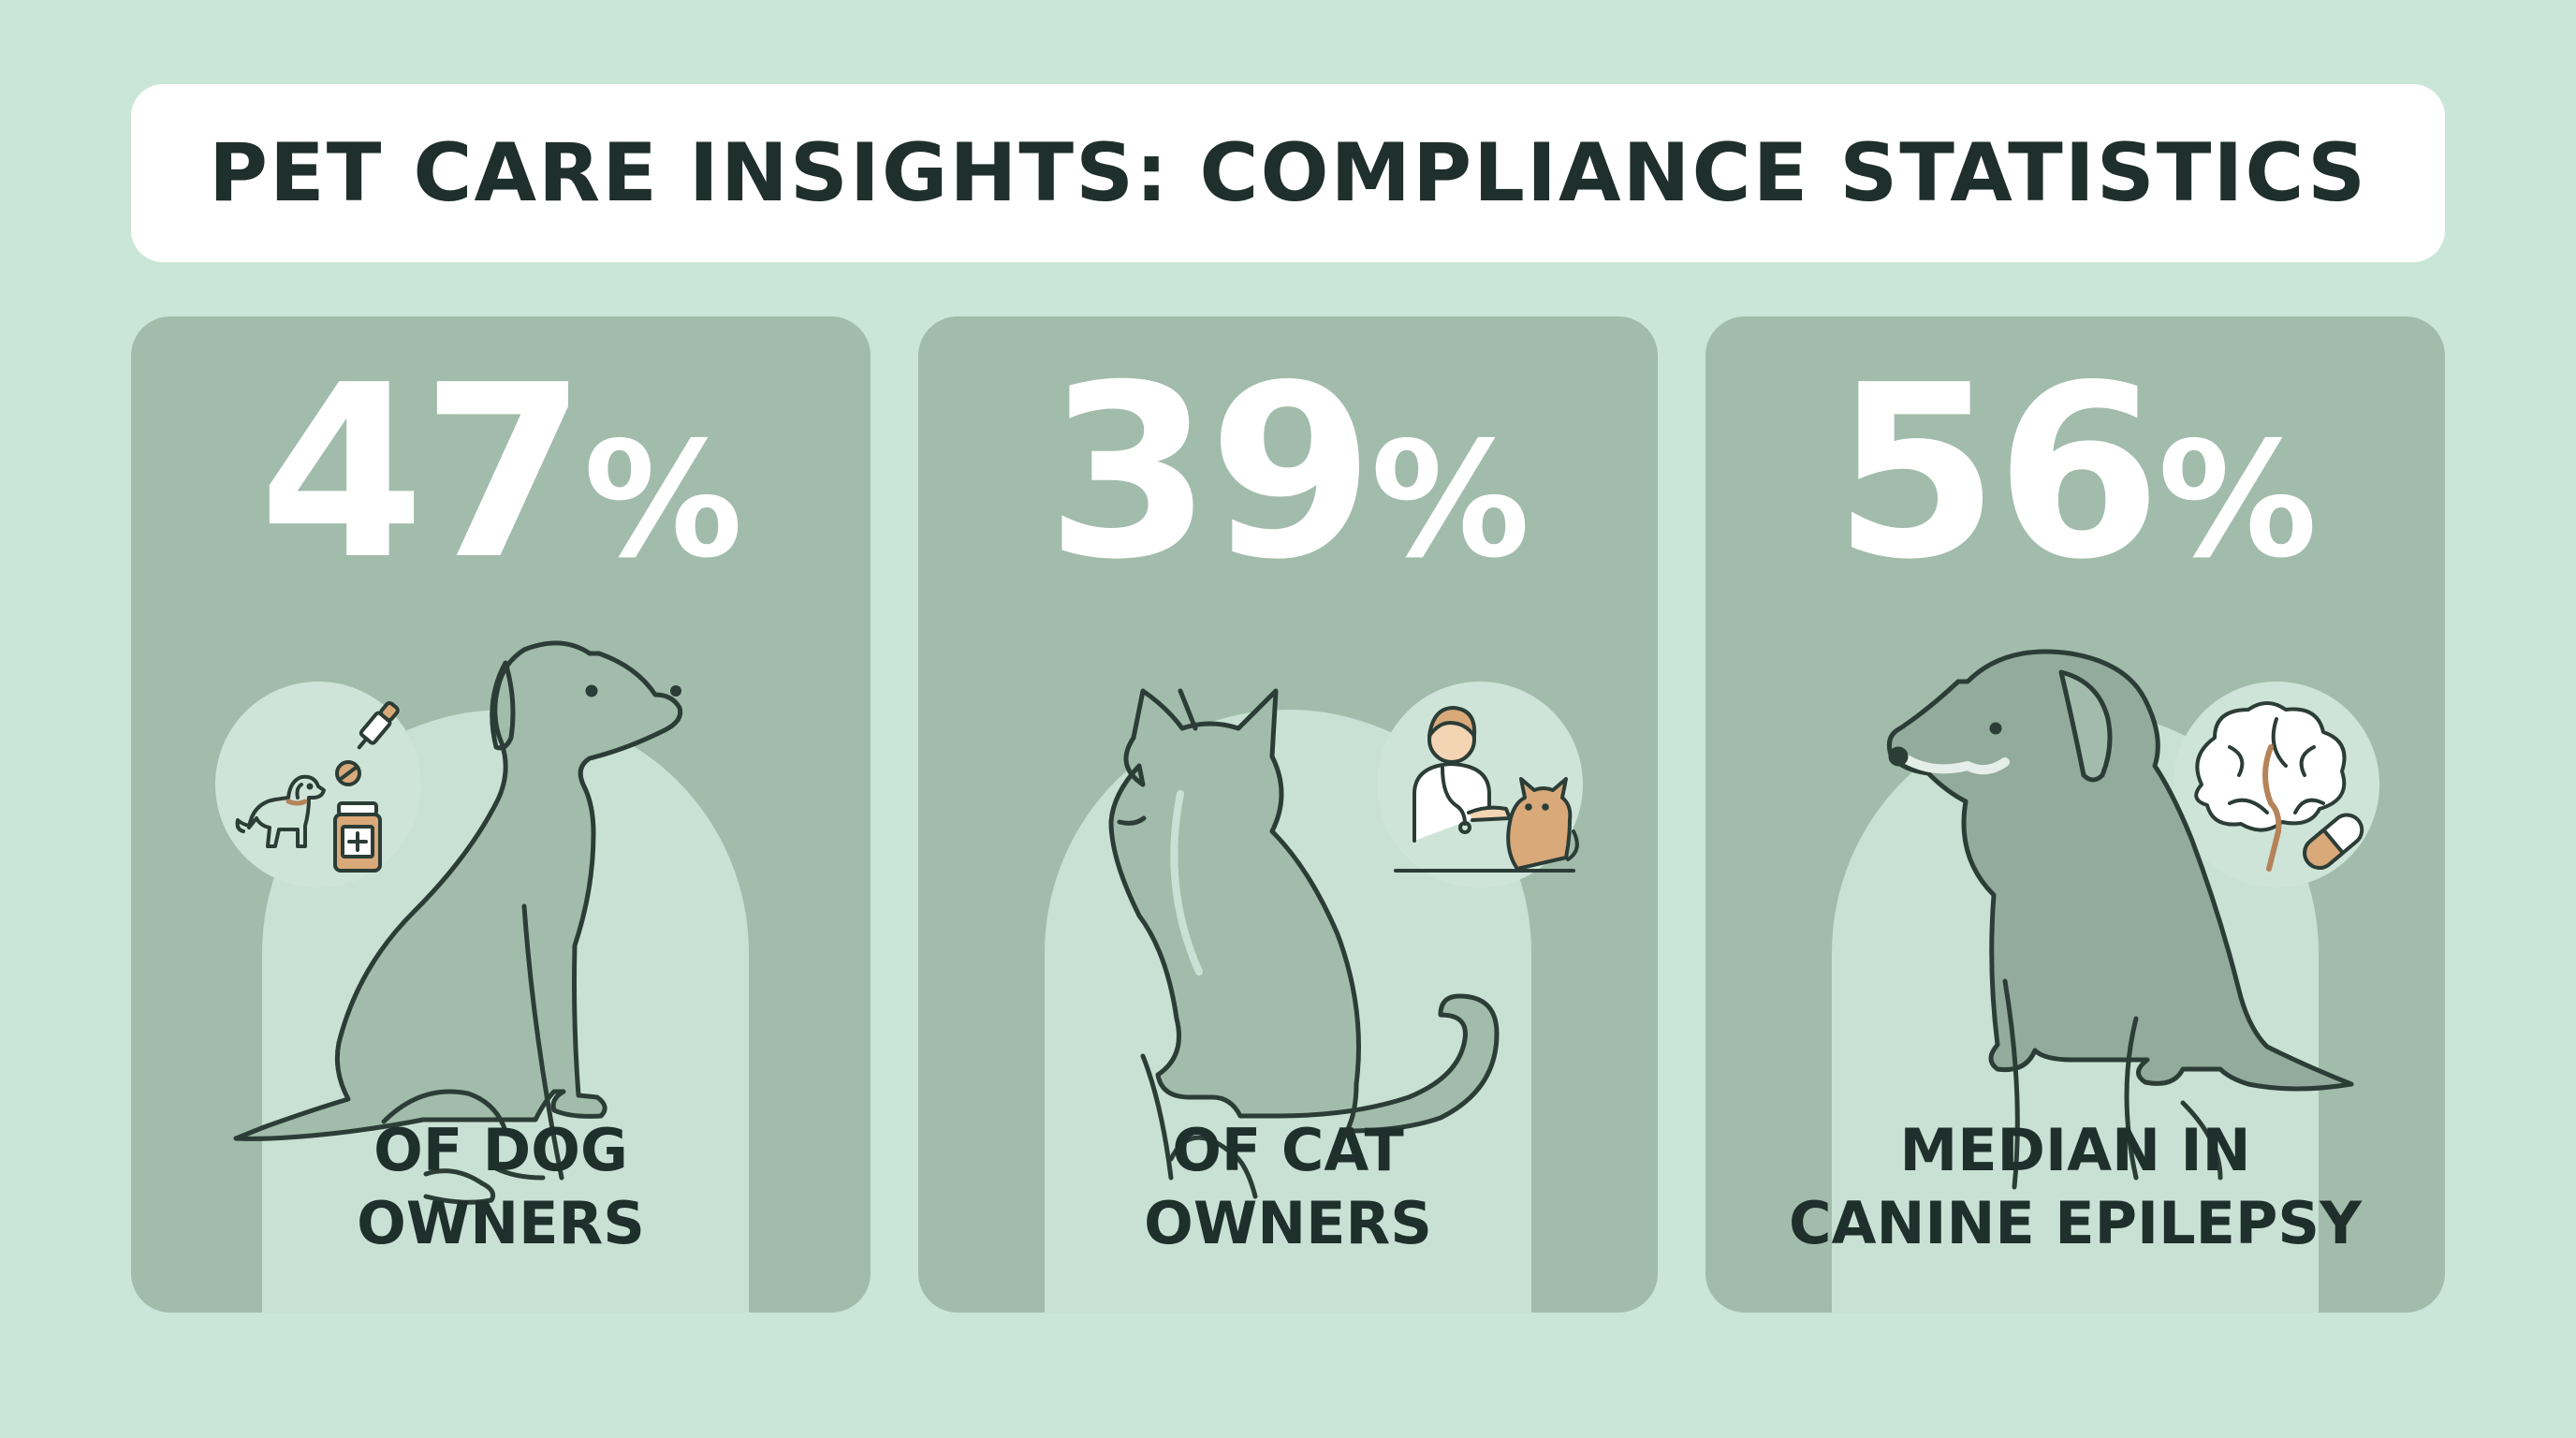  I want to click on stat-caption: MEDIAN IN CANINE EPILEPSY, so click(2075, 1186).